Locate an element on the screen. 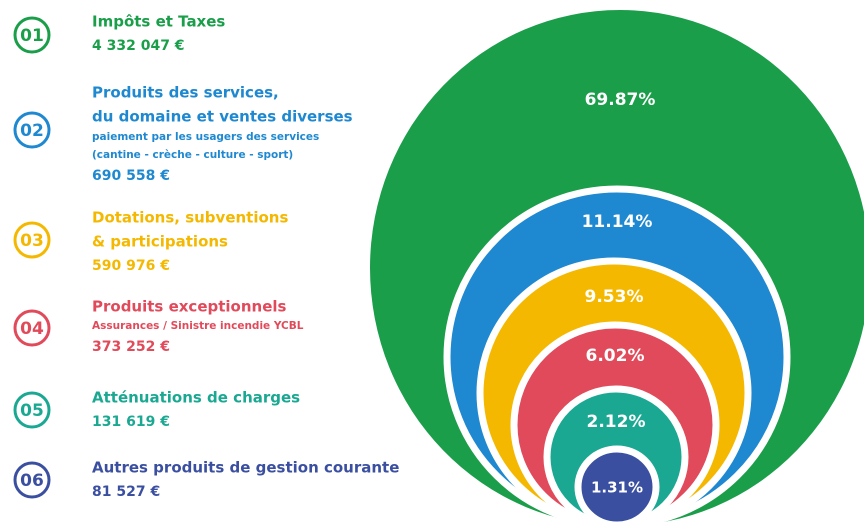 The image size is (864, 530). number-text: 04 is located at coordinates (32, 329).